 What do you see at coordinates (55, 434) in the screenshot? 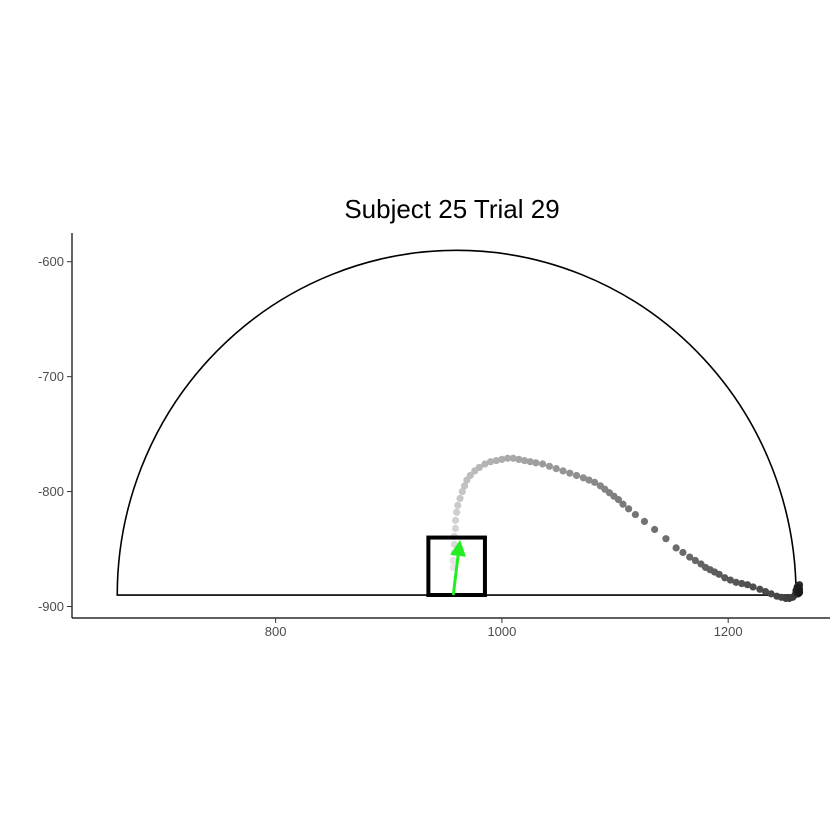
I see `y-axis-ticks: -600 -700 -800 -900` at bounding box center [55, 434].